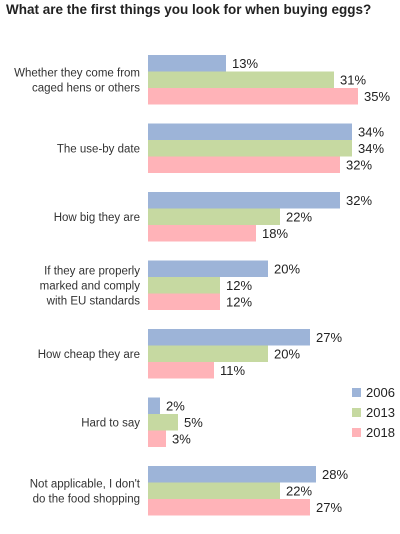  I want to click on category-label: with EU standards, so click(93, 301).